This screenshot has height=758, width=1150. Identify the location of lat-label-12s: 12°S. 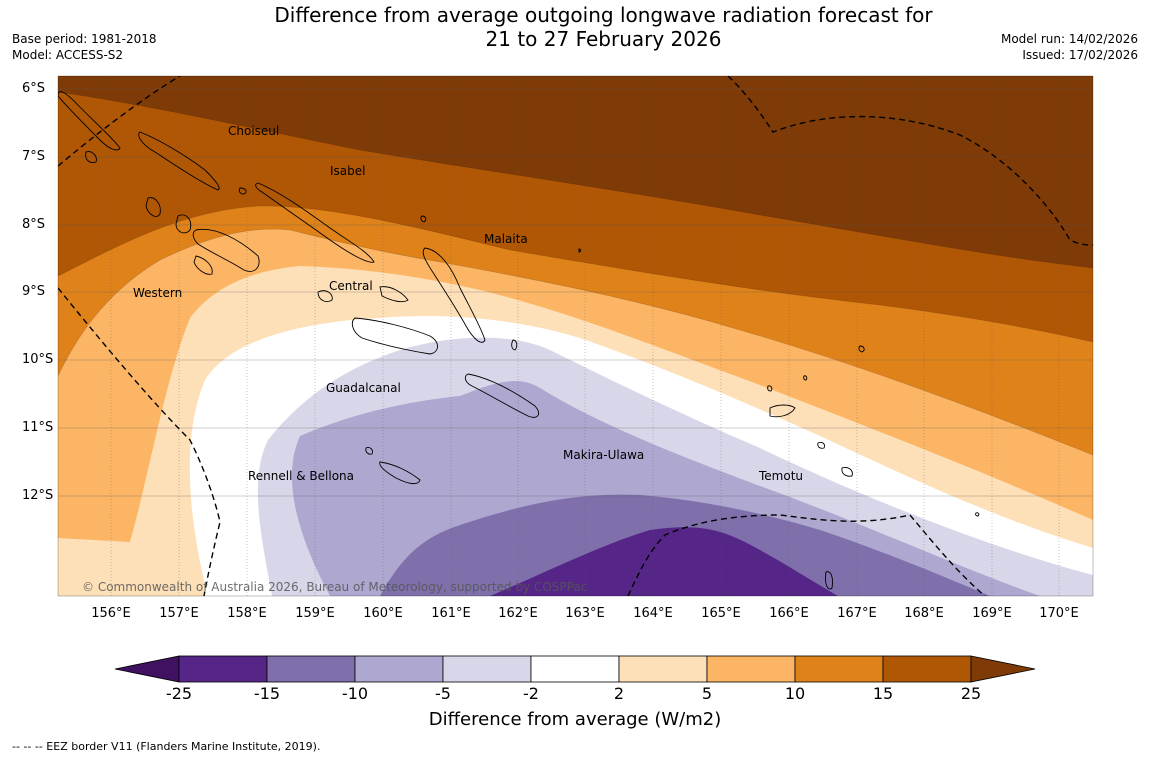
(38, 495).